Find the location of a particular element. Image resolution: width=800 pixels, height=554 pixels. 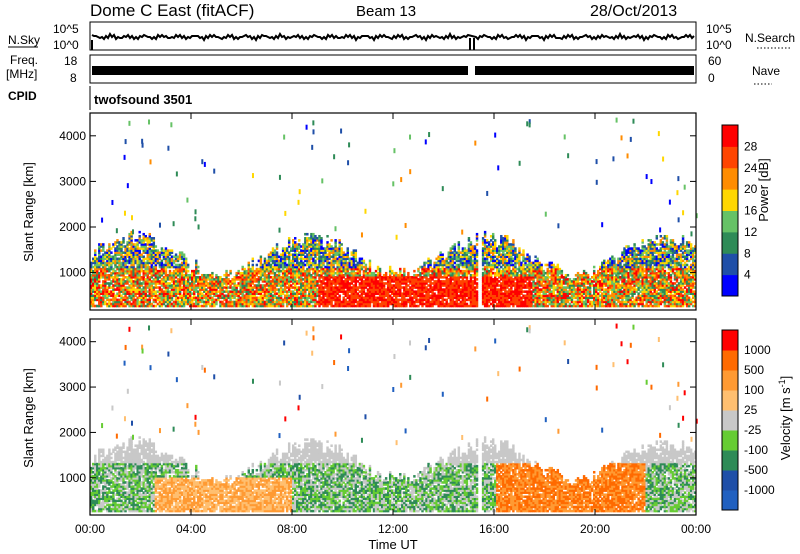

freq-label-line1: Freq. is located at coordinates (24, 60).